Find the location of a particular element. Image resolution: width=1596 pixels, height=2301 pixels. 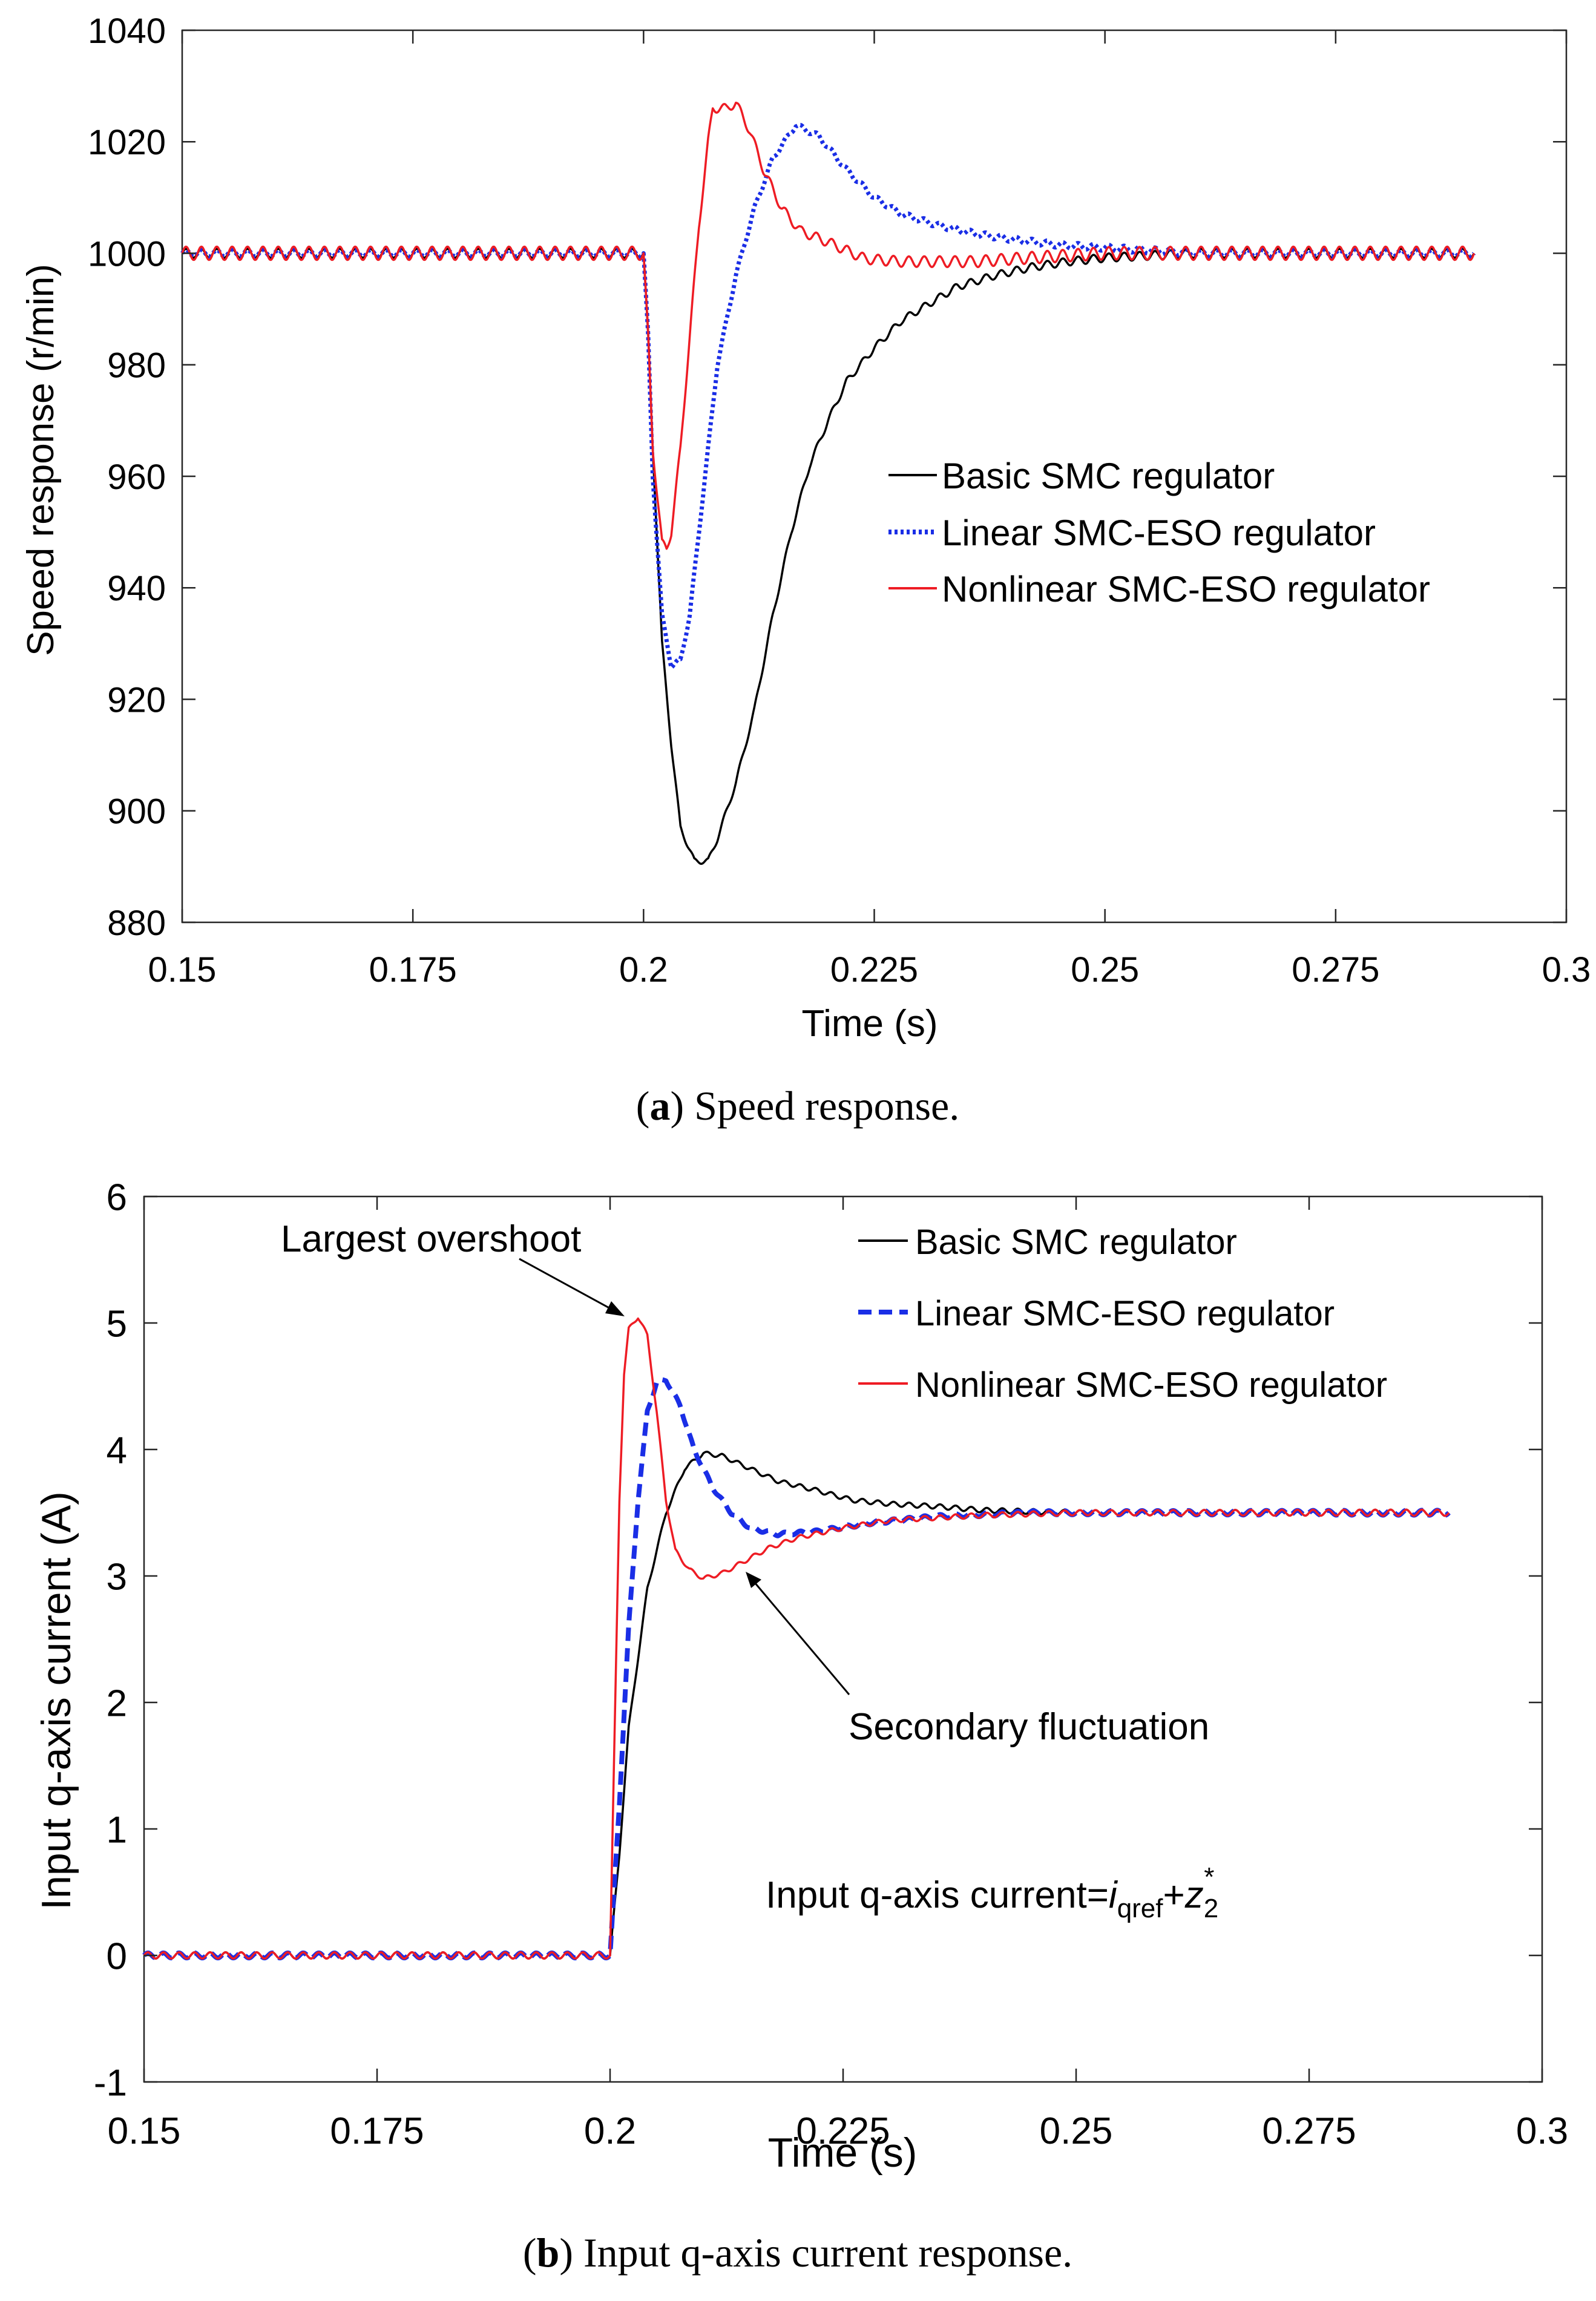

speed-legend-label-linear: Linear SMC-ESO regulator is located at coordinates (1159, 533).